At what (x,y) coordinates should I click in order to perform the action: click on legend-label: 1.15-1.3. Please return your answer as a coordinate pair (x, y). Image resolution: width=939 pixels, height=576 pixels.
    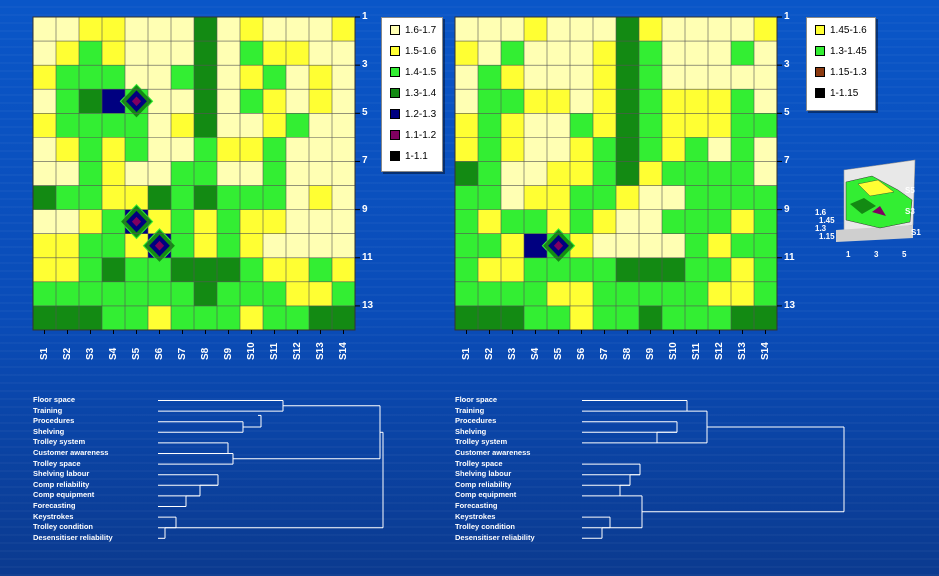
    Looking at the image, I should click on (848, 72).